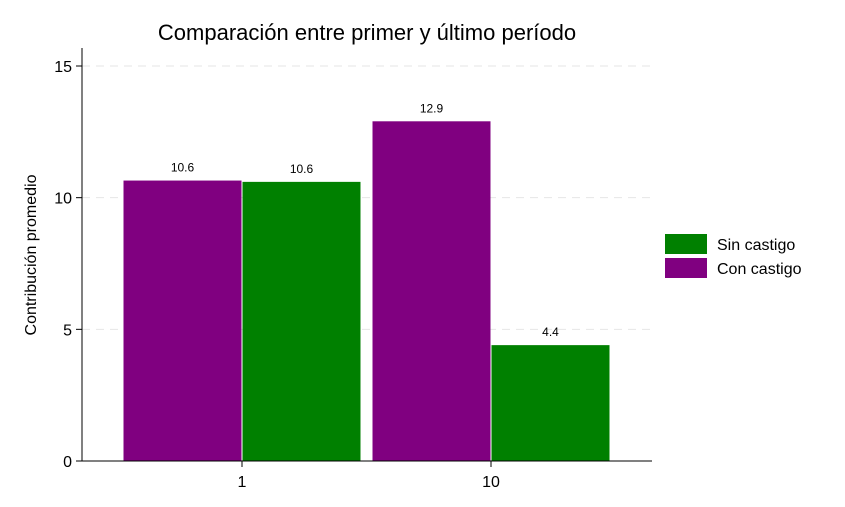 This screenshot has height=507, width=845. I want to click on legend: Sin castigo Con castigo, so click(733, 256).